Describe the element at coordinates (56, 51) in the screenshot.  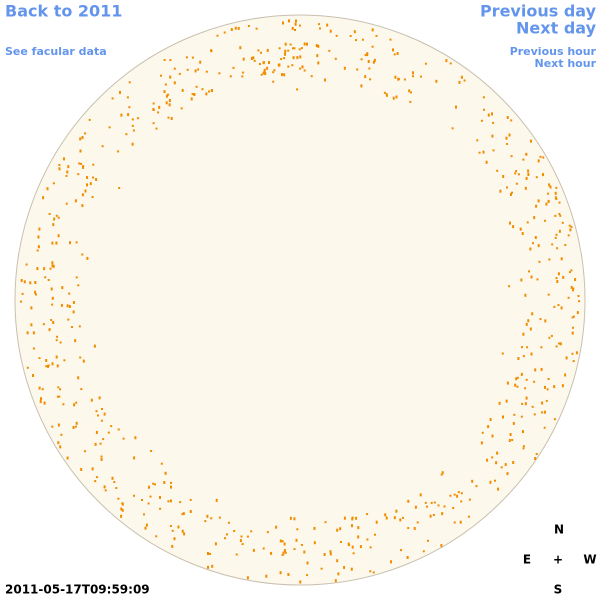
I see `facular-data-link: See facular data` at that location.